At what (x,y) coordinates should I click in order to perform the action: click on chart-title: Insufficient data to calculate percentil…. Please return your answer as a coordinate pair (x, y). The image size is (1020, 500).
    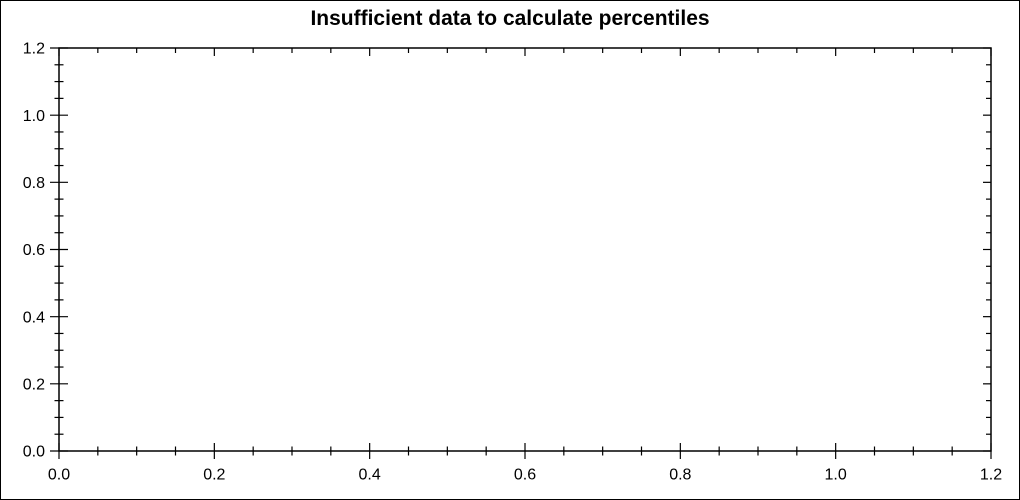
    Looking at the image, I should click on (510, 18).